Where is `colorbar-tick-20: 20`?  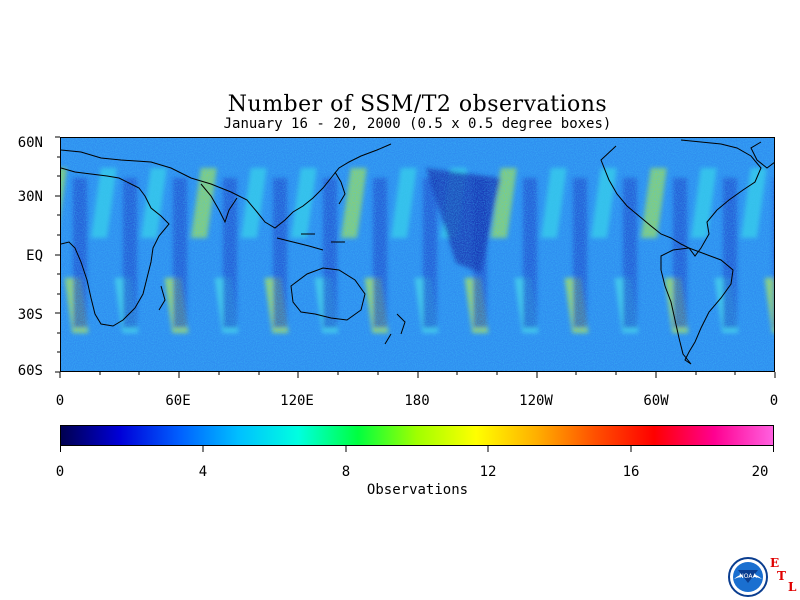
colorbar-tick-20: 20 is located at coordinates (760, 472).